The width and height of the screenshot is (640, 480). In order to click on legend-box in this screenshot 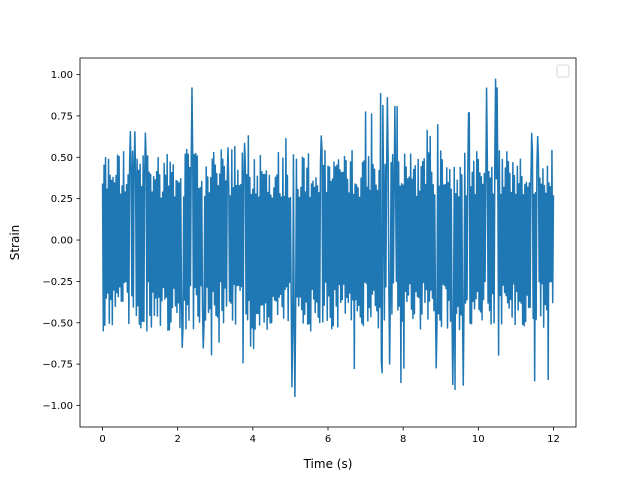, I will do `click(563, 71)`.